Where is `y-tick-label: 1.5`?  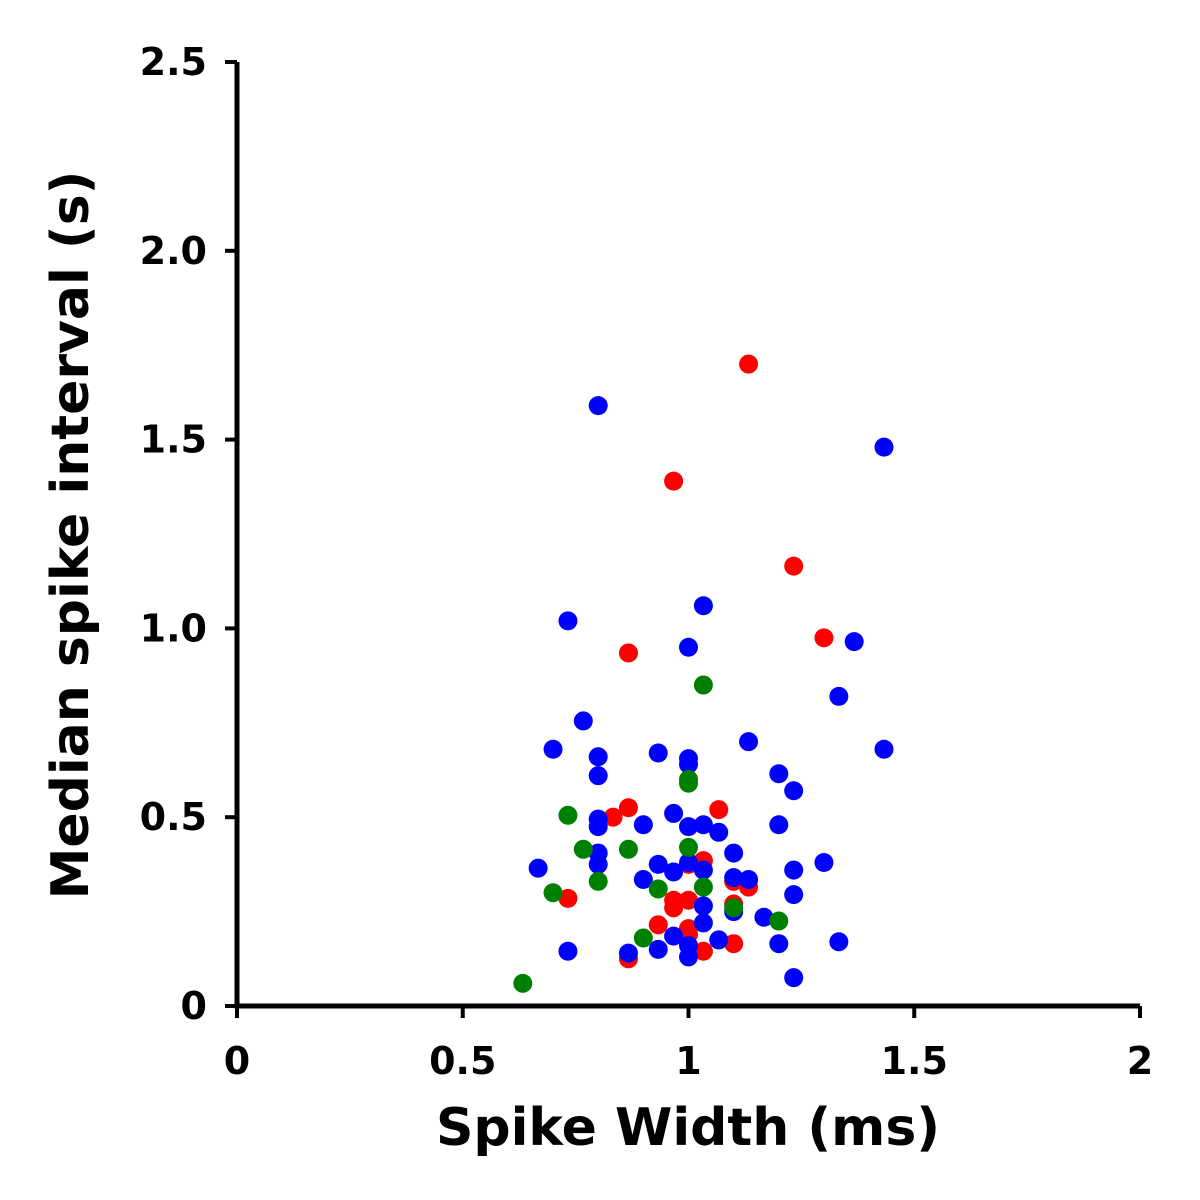 y-tick-label: 1.5 is located at coordinates (173, 440).